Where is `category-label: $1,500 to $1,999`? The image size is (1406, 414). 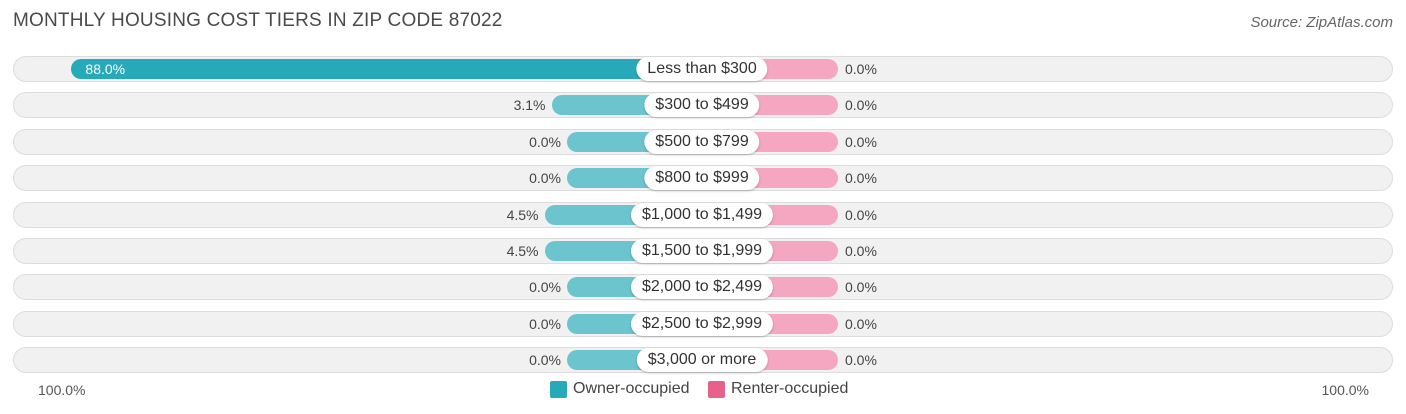 category-label: $1,500 to $1,999 is located at coordinates (702, 251).